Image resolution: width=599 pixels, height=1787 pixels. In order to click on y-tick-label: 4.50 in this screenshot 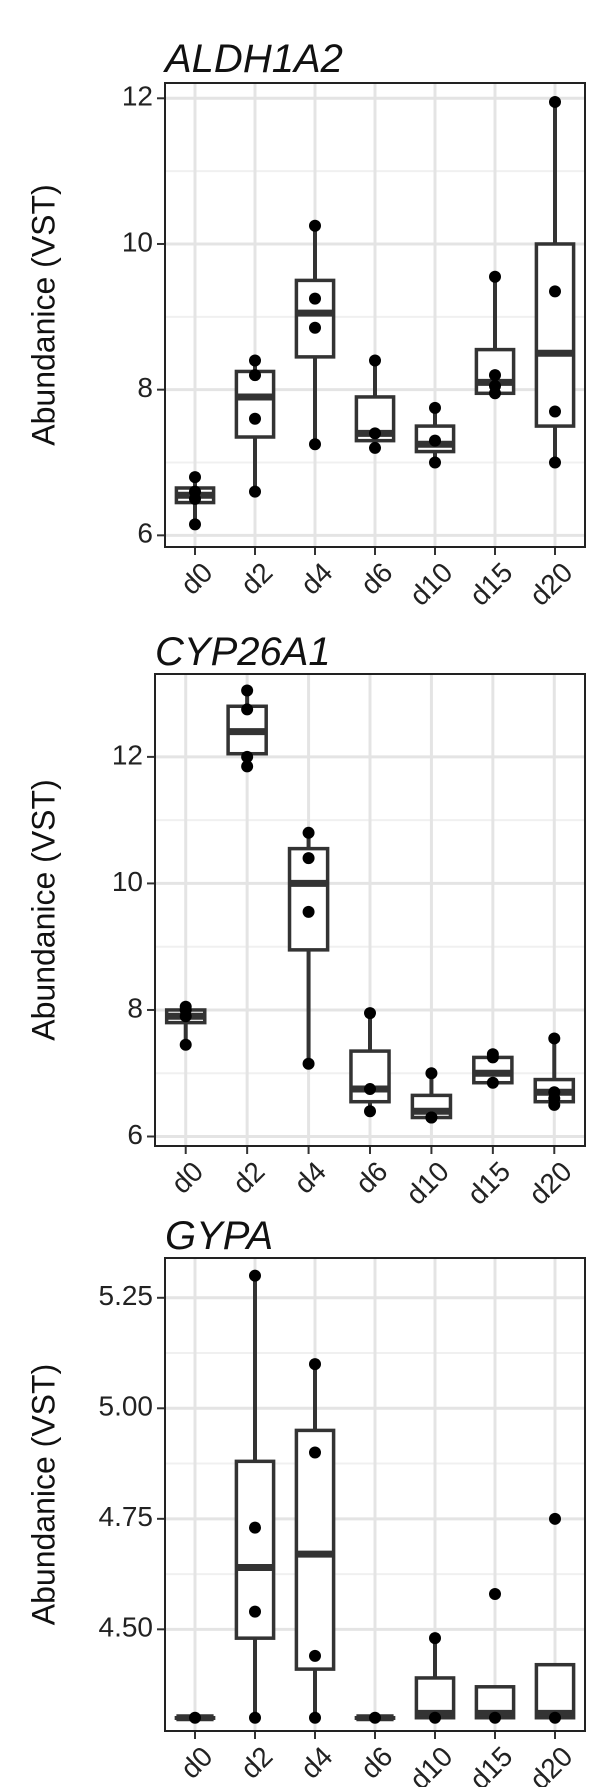, I will do `click(126, 1627)`.